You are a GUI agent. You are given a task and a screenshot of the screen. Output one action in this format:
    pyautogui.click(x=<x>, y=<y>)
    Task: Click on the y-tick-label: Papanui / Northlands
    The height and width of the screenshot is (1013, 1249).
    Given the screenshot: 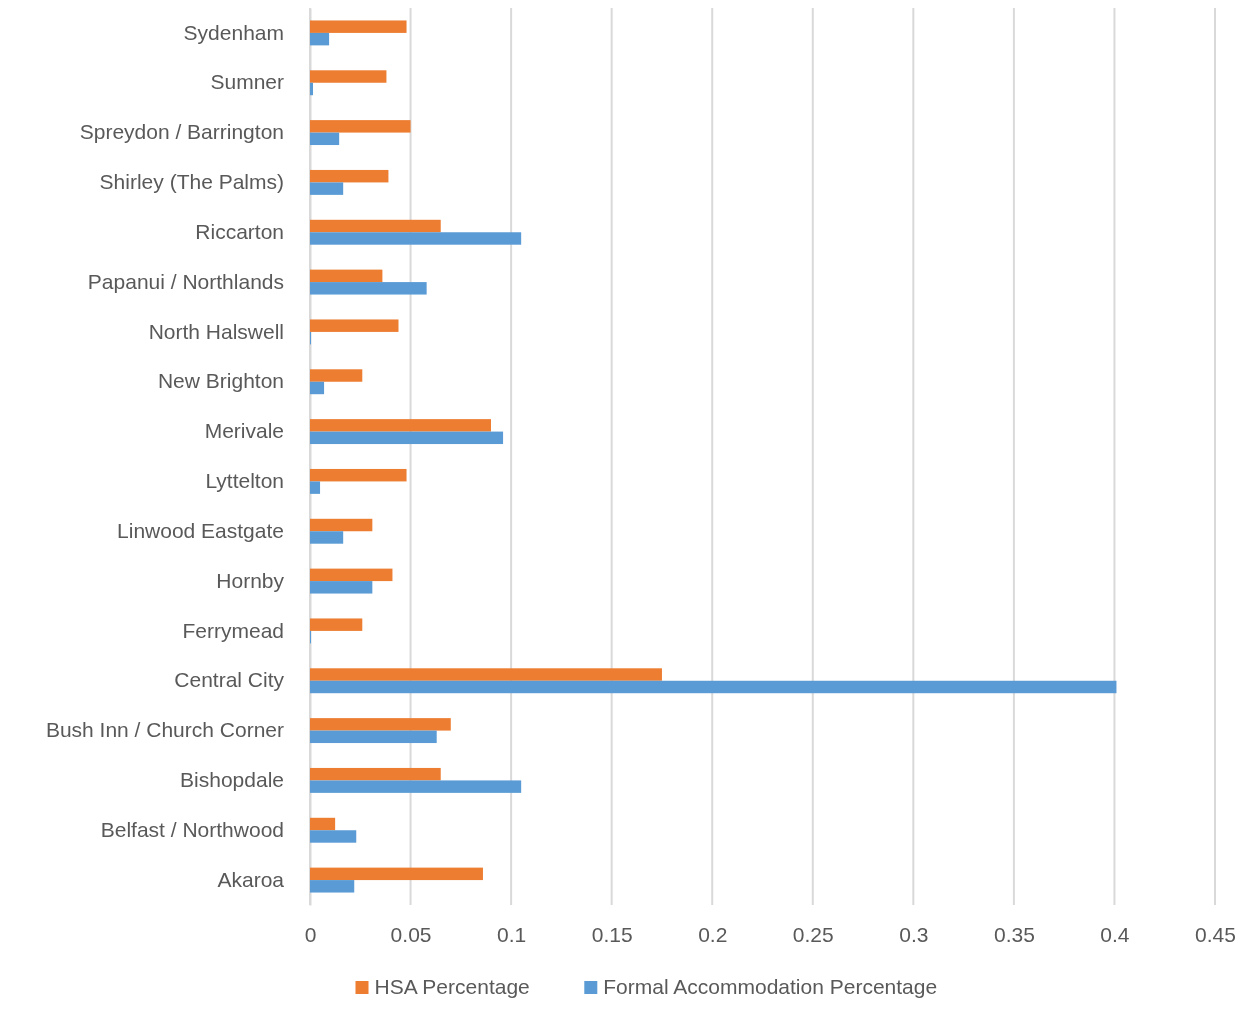 What is the action you would take?
    pyautogui.click(x=185, y=281)
    